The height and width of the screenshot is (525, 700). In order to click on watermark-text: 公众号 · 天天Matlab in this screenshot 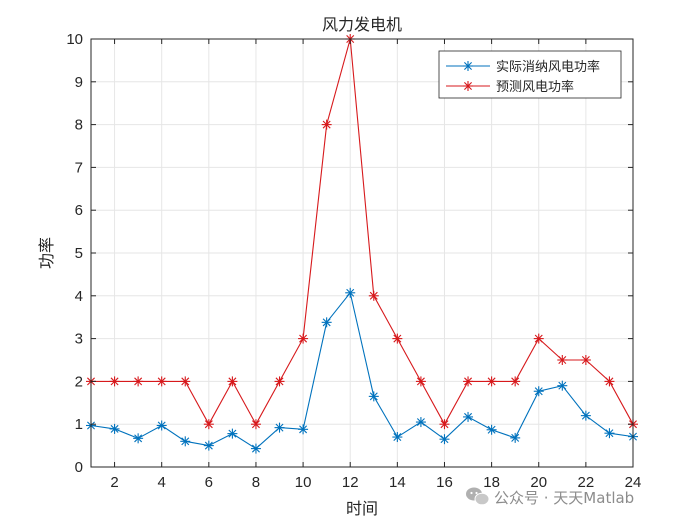, I will do `click(564, 498)`.